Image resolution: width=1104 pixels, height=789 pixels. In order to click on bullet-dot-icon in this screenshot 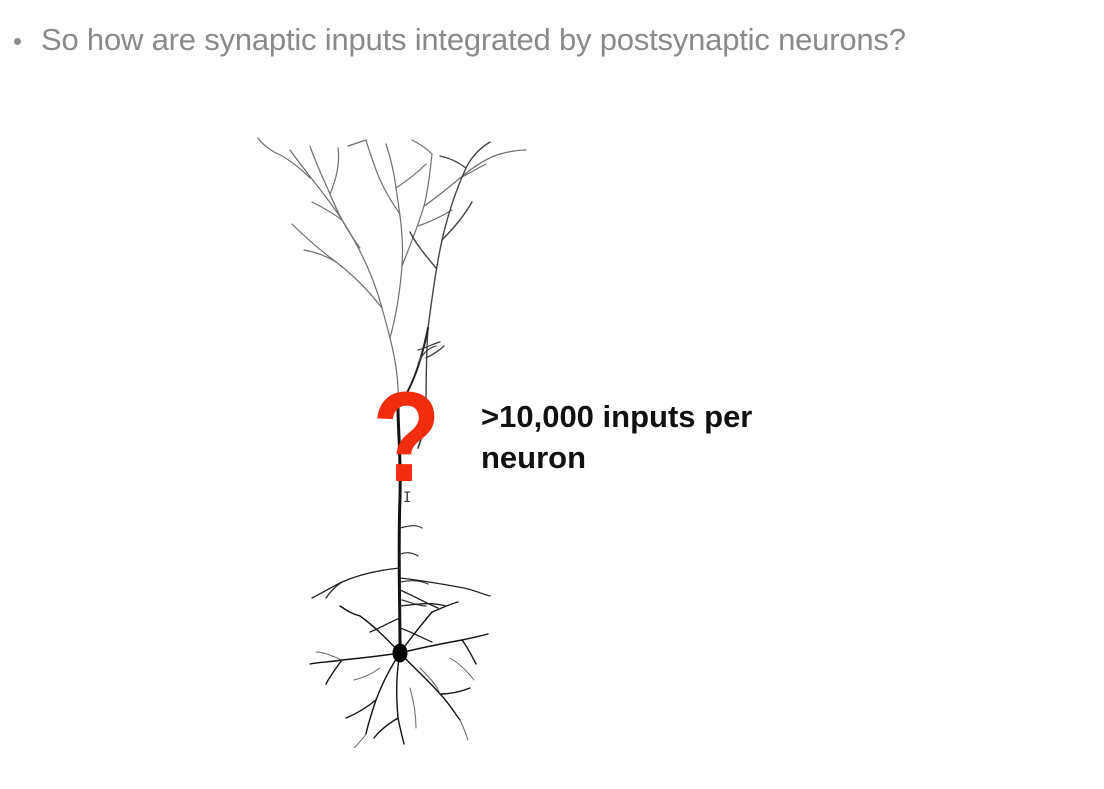, I will do `click(17, 41)`.